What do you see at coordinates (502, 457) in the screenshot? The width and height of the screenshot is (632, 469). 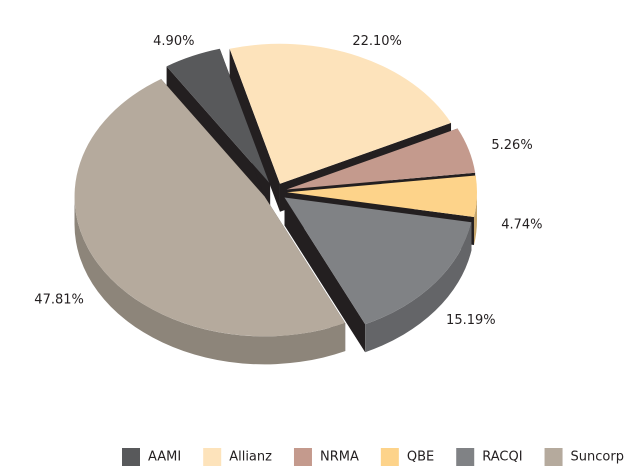 I see `legend-label: RACQI` at bounding box center [502, 457].